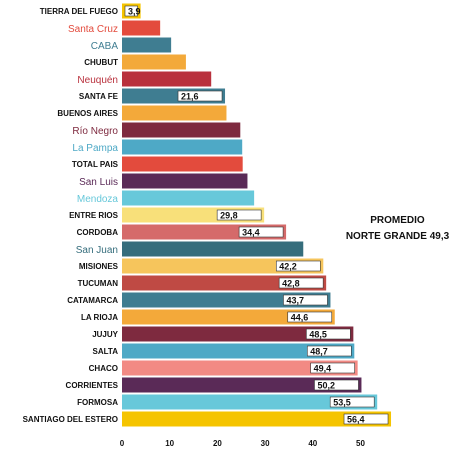 Image resolution: width=455 pixels, height=450 pixels. Describe the element at coordinates (310, 317) in the screenshot. I see `data-label-box-la-rioja` at that location.